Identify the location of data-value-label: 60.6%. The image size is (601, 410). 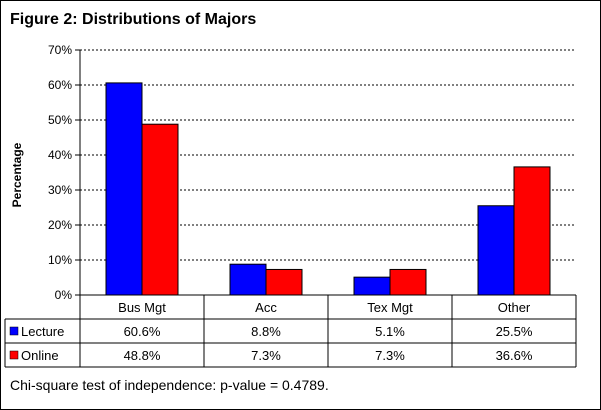
(142, 331).